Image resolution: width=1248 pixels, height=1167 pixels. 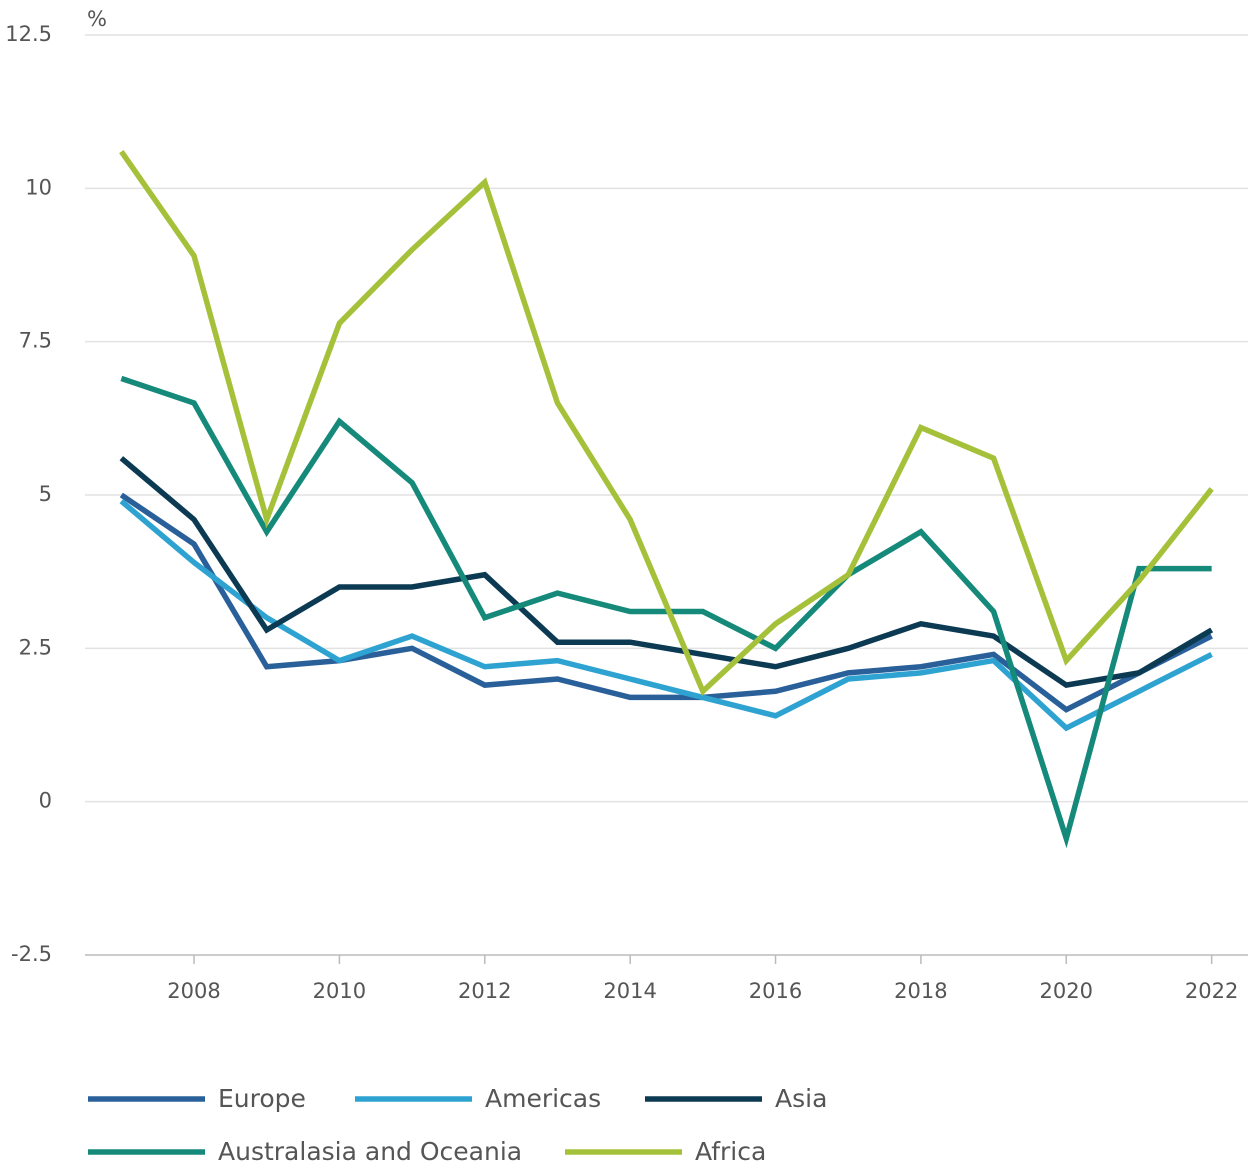 I want to click on x-tick-label: 2008, so click(x=193, y=991).